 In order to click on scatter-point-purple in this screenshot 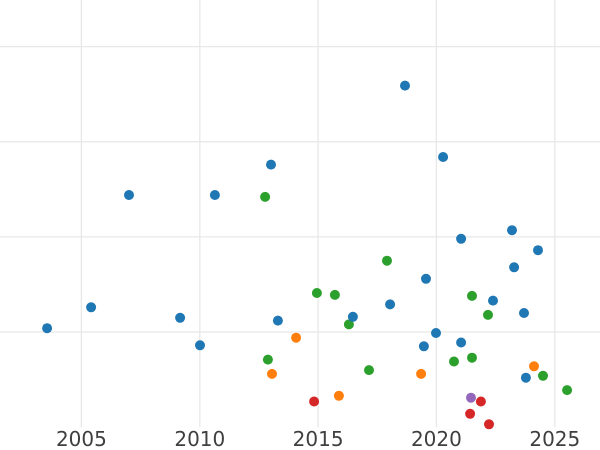, I will do `click(471, 397)`.